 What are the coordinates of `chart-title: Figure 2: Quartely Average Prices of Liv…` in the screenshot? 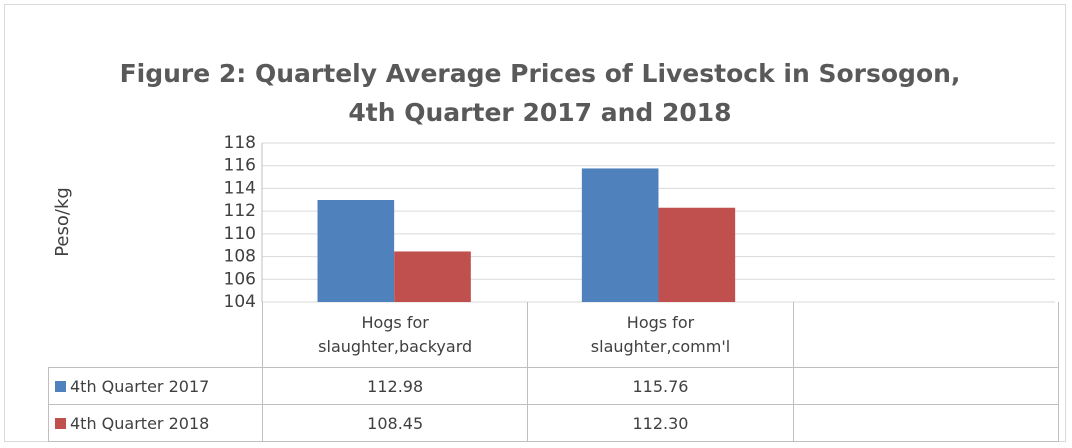 It's located at (540, 73).